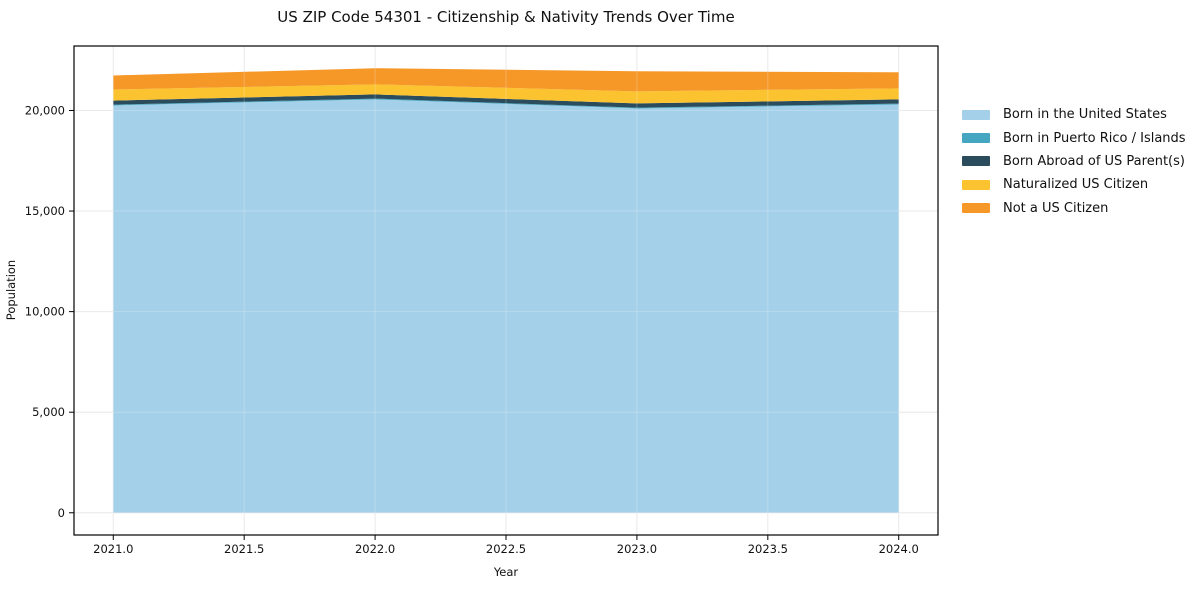  Describe the element at coordinates (1094, 161) in the screenshot. I see `legend-label: Born Abroad of US Parent(s)` at that location.